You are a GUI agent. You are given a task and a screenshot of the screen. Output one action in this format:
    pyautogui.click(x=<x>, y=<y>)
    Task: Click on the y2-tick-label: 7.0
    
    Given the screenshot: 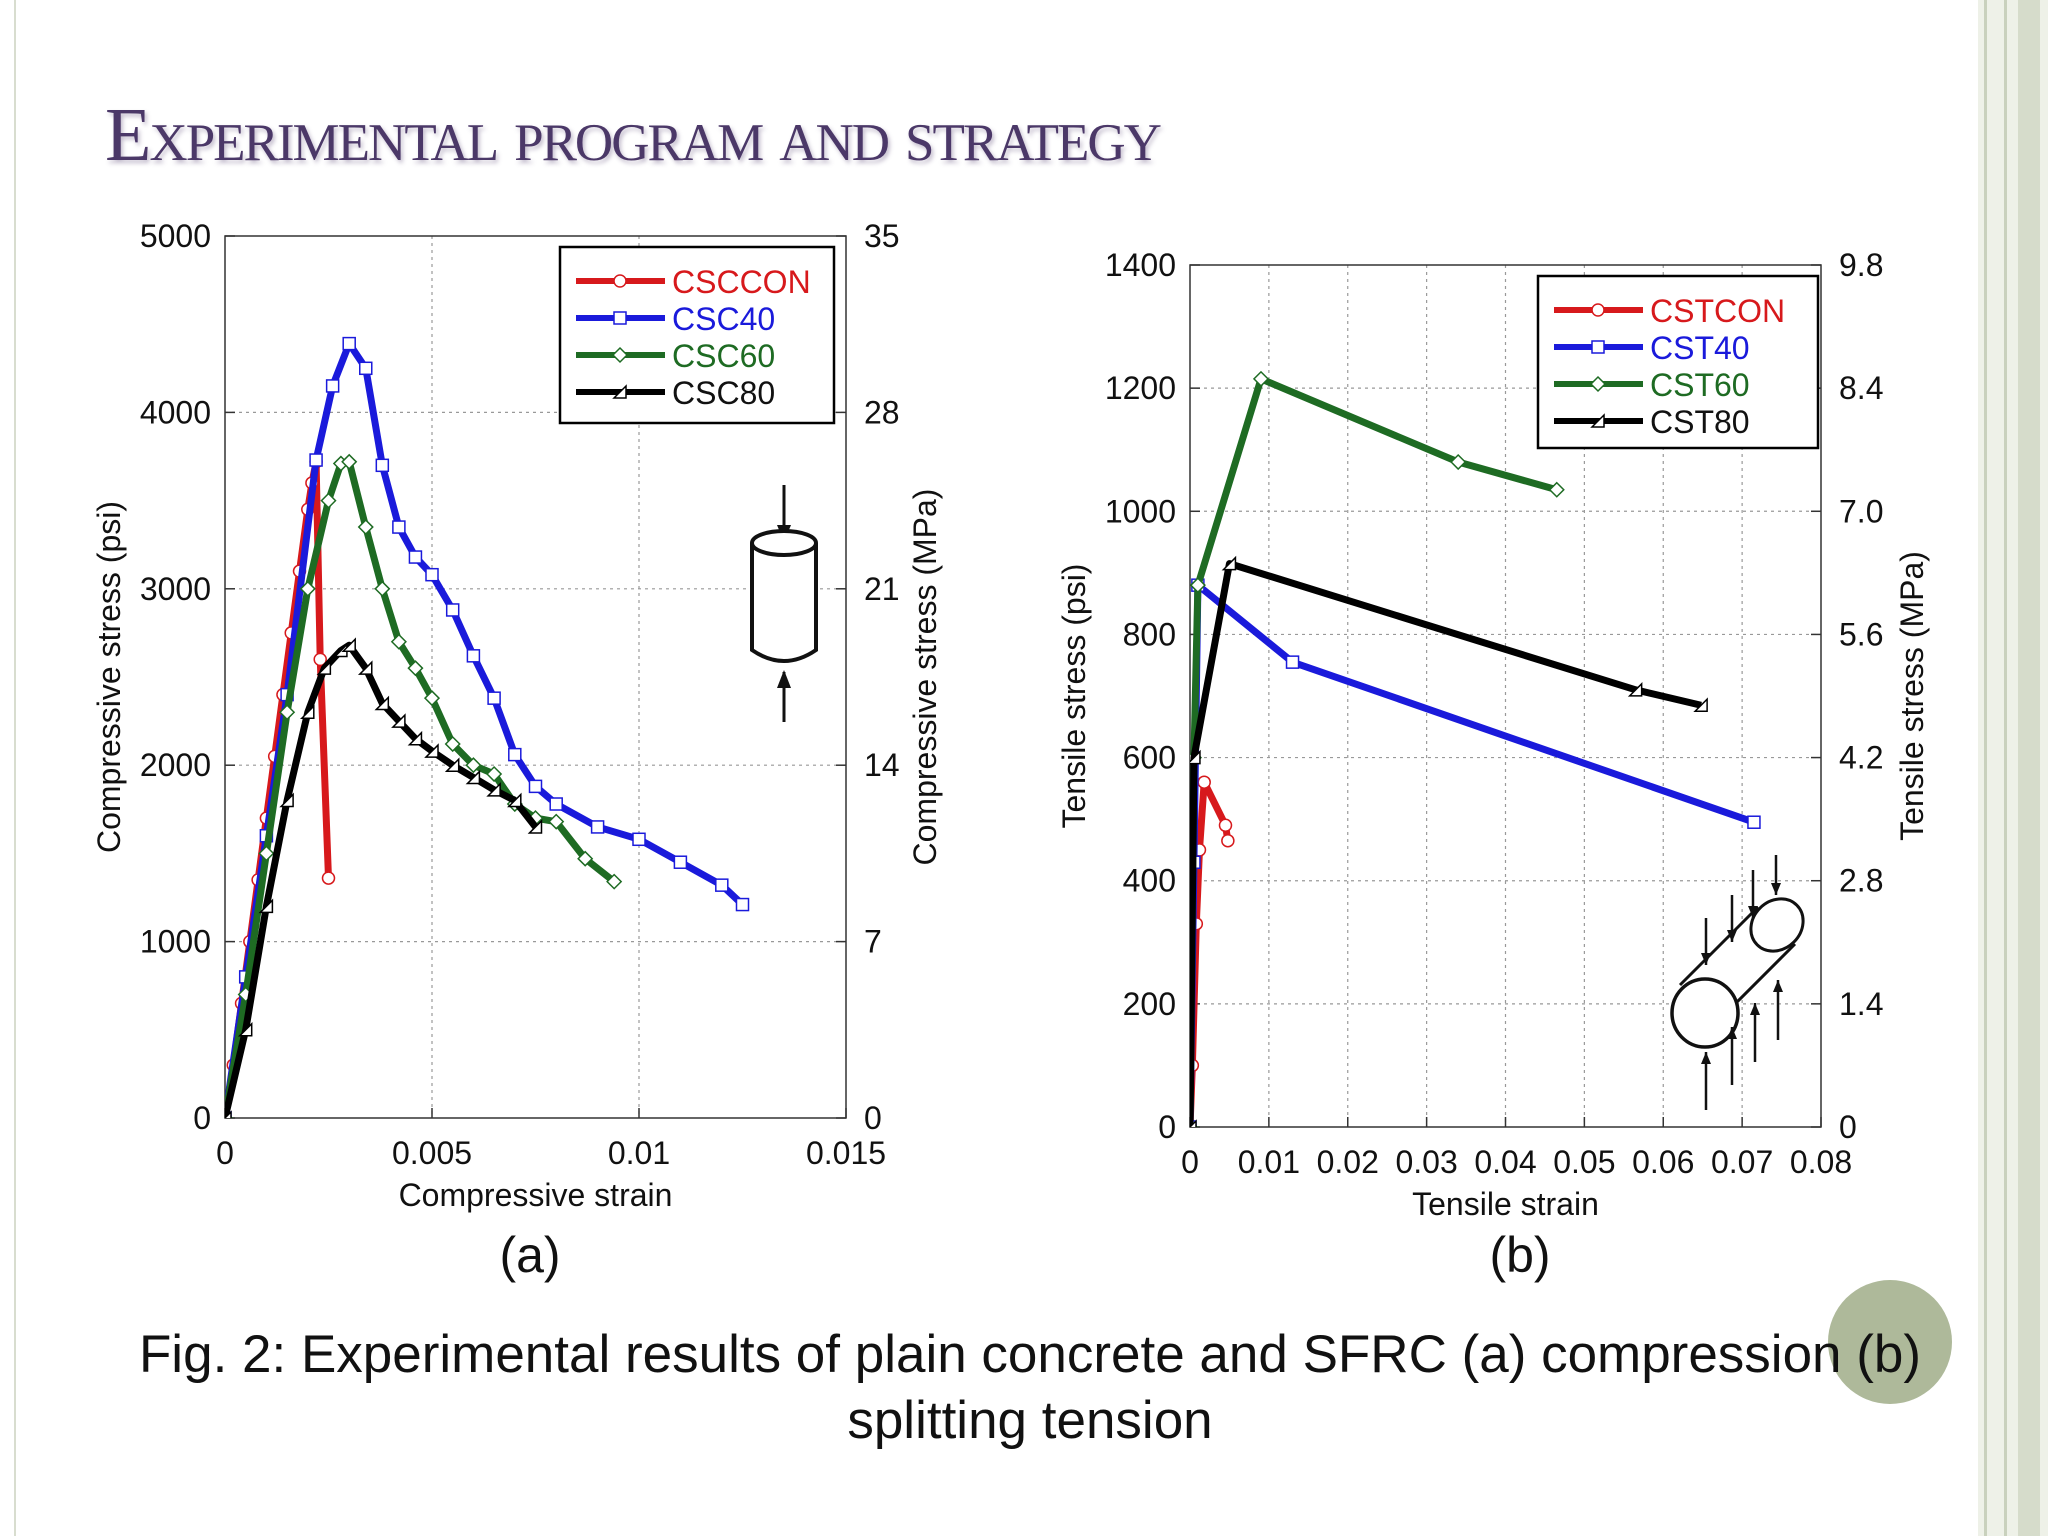 What is the action you would take?
    pyautogui.click(x=1861, y=511)
    